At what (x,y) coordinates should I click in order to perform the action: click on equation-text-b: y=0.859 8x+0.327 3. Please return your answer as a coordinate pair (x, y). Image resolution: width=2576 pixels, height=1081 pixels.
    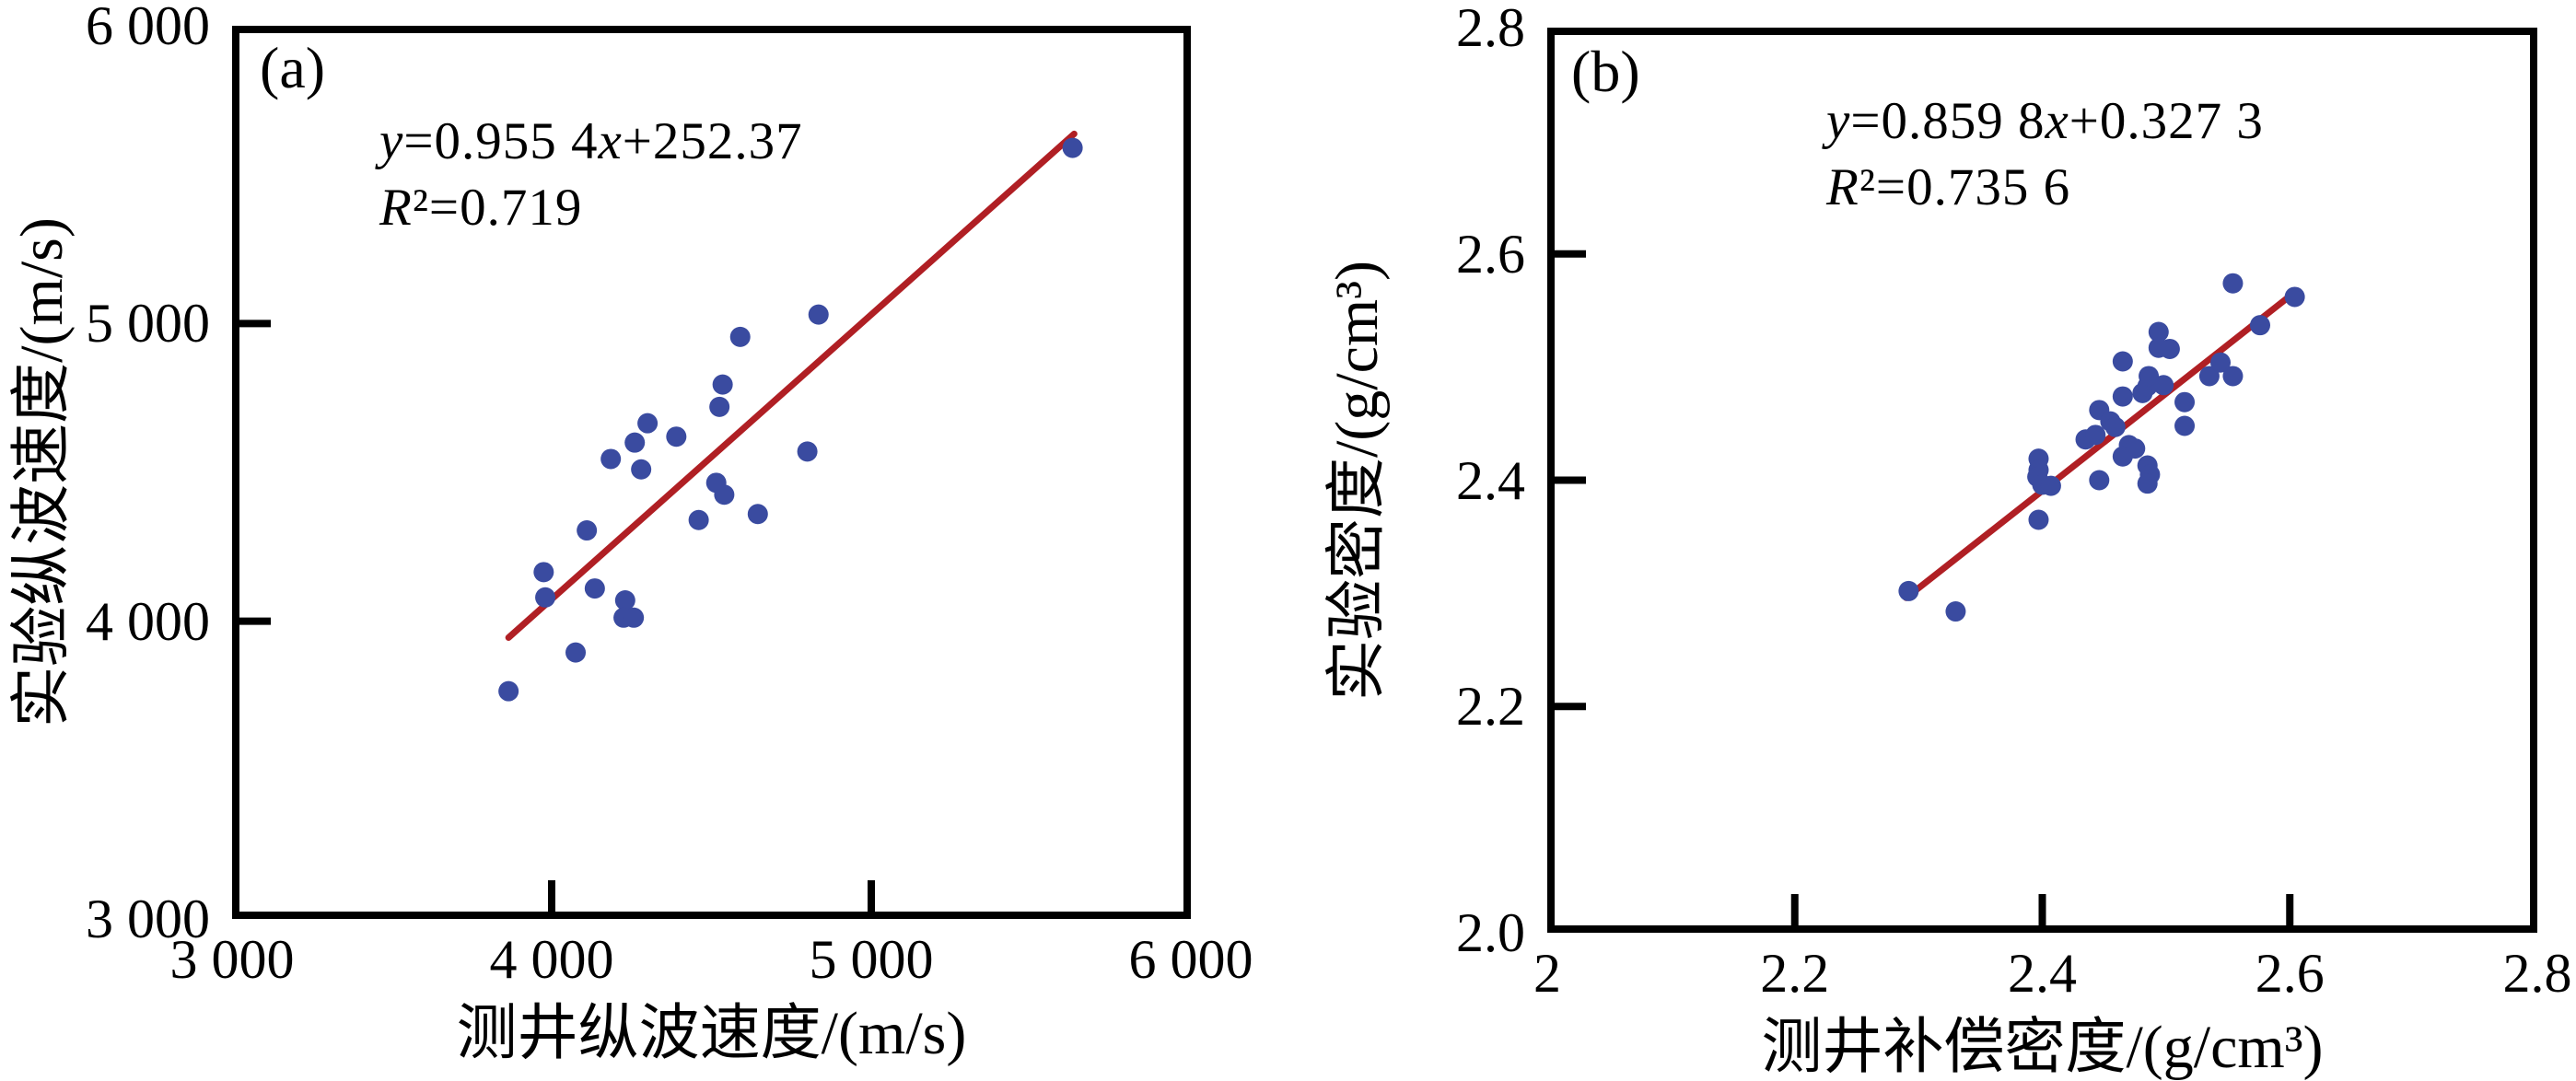
    Looking at the image, I should click on (2045, 121).